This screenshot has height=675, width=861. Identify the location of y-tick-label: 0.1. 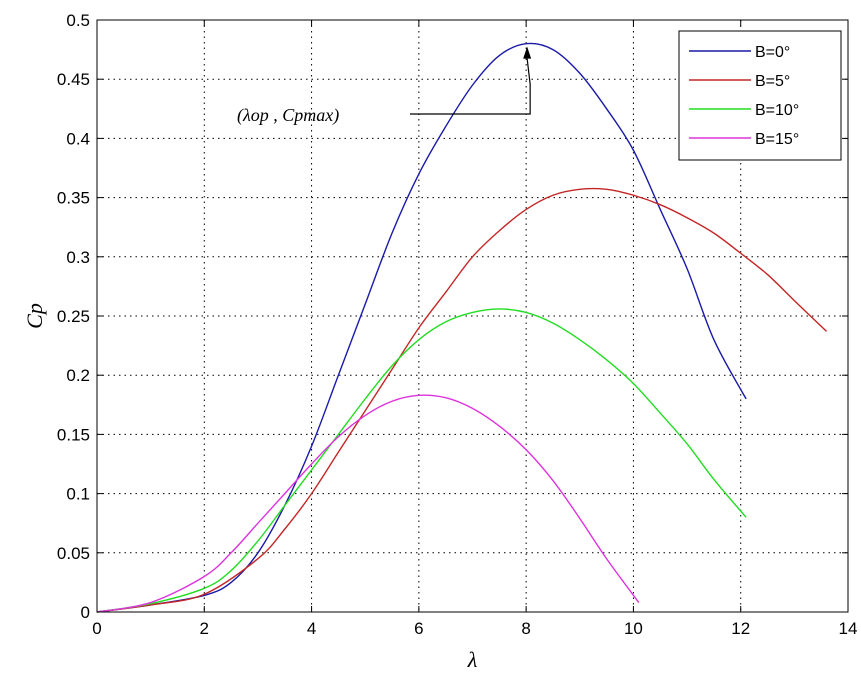
(78, 494).